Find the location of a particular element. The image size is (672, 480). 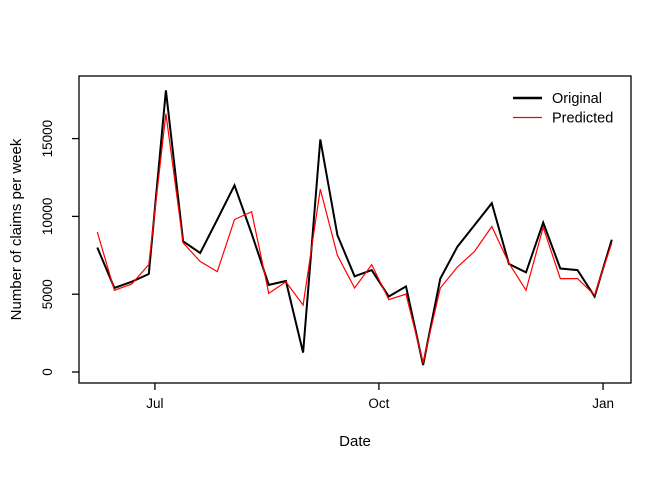

x-axis-title: Date is located at coordinates (355, 441).